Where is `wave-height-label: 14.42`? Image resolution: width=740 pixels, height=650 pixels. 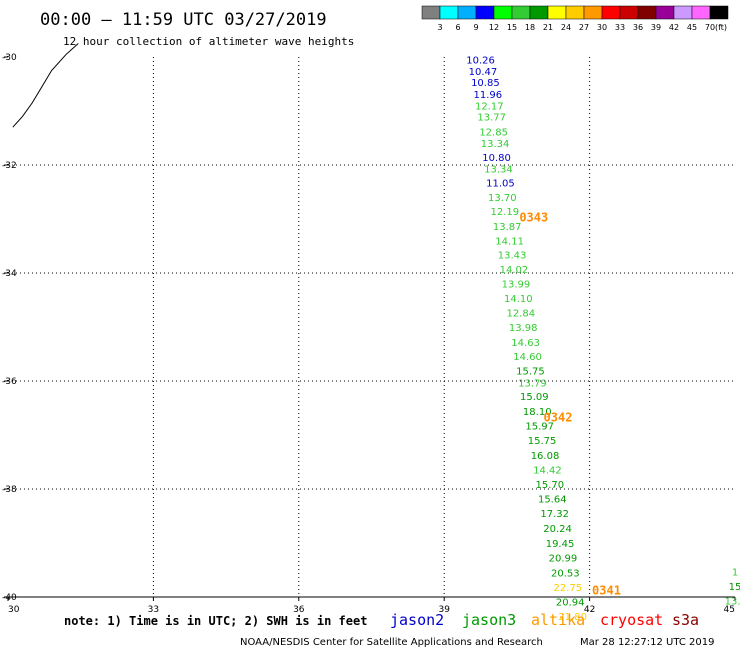 wave-height-label: 14.42 is located at coordinates (547, 470).